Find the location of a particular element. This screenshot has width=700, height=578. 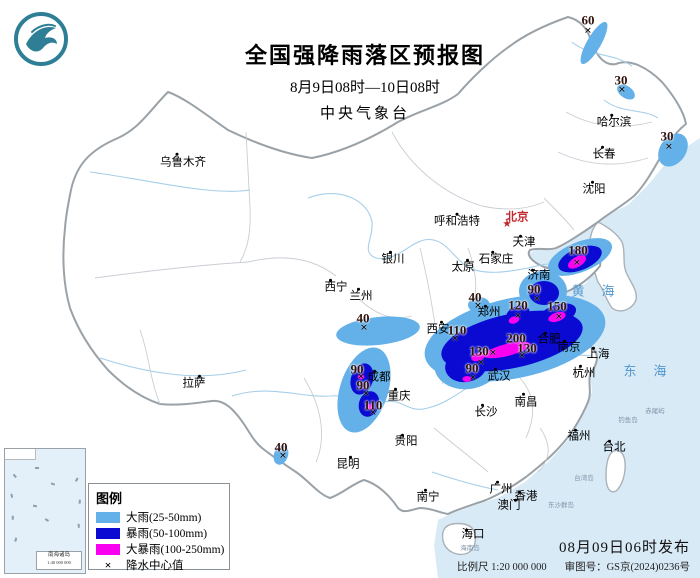

rain-area-severe is located at coordinates (472, 332).